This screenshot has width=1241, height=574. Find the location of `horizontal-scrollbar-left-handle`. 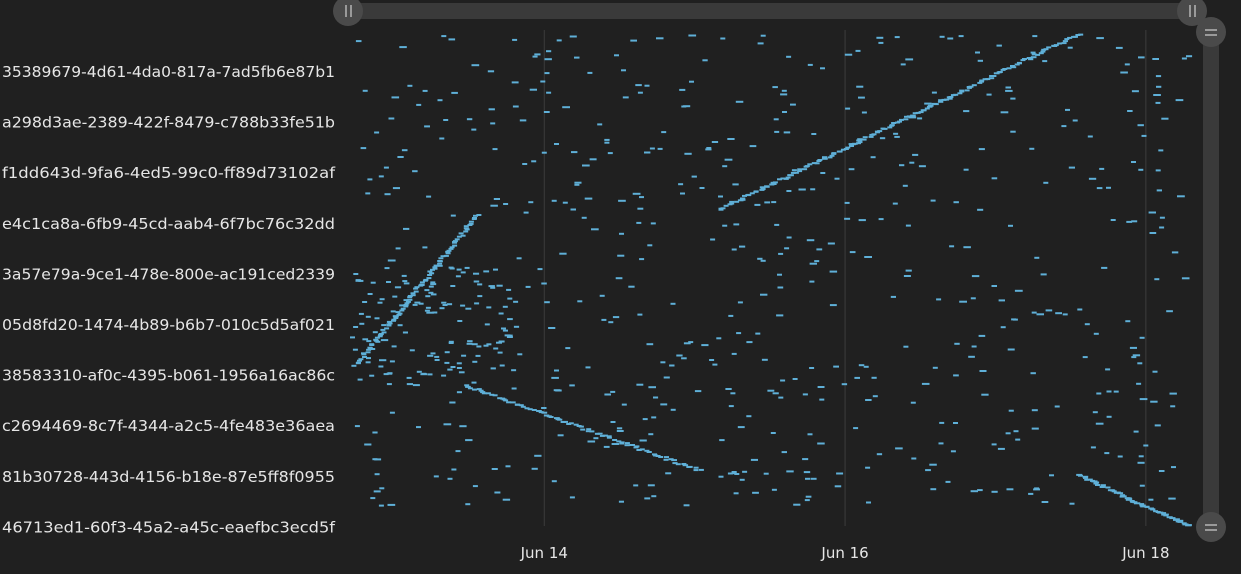

horizontal-scrollbar-left-handle is located at coordinates (348, 13).